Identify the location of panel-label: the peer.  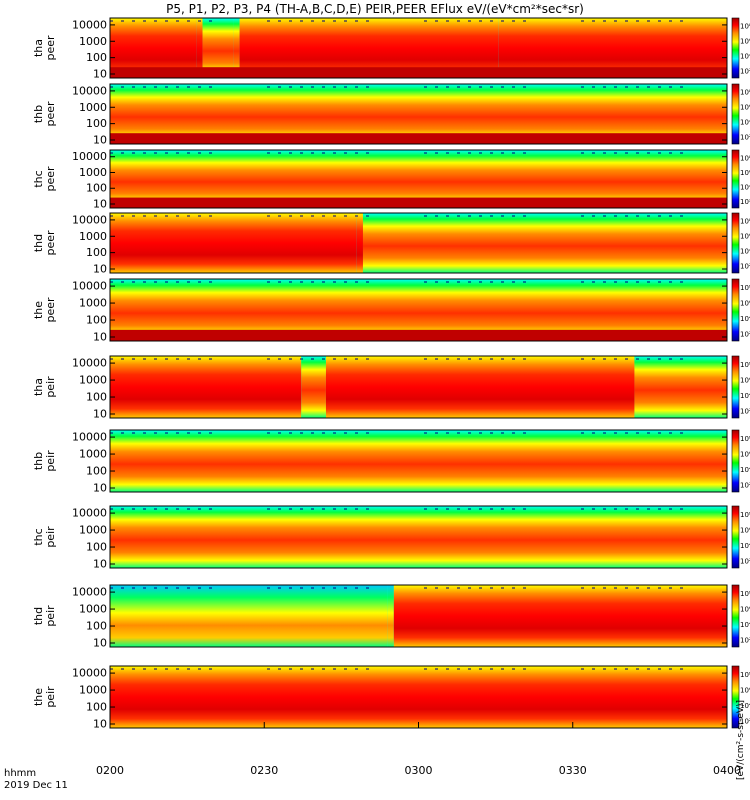
(44, 310).